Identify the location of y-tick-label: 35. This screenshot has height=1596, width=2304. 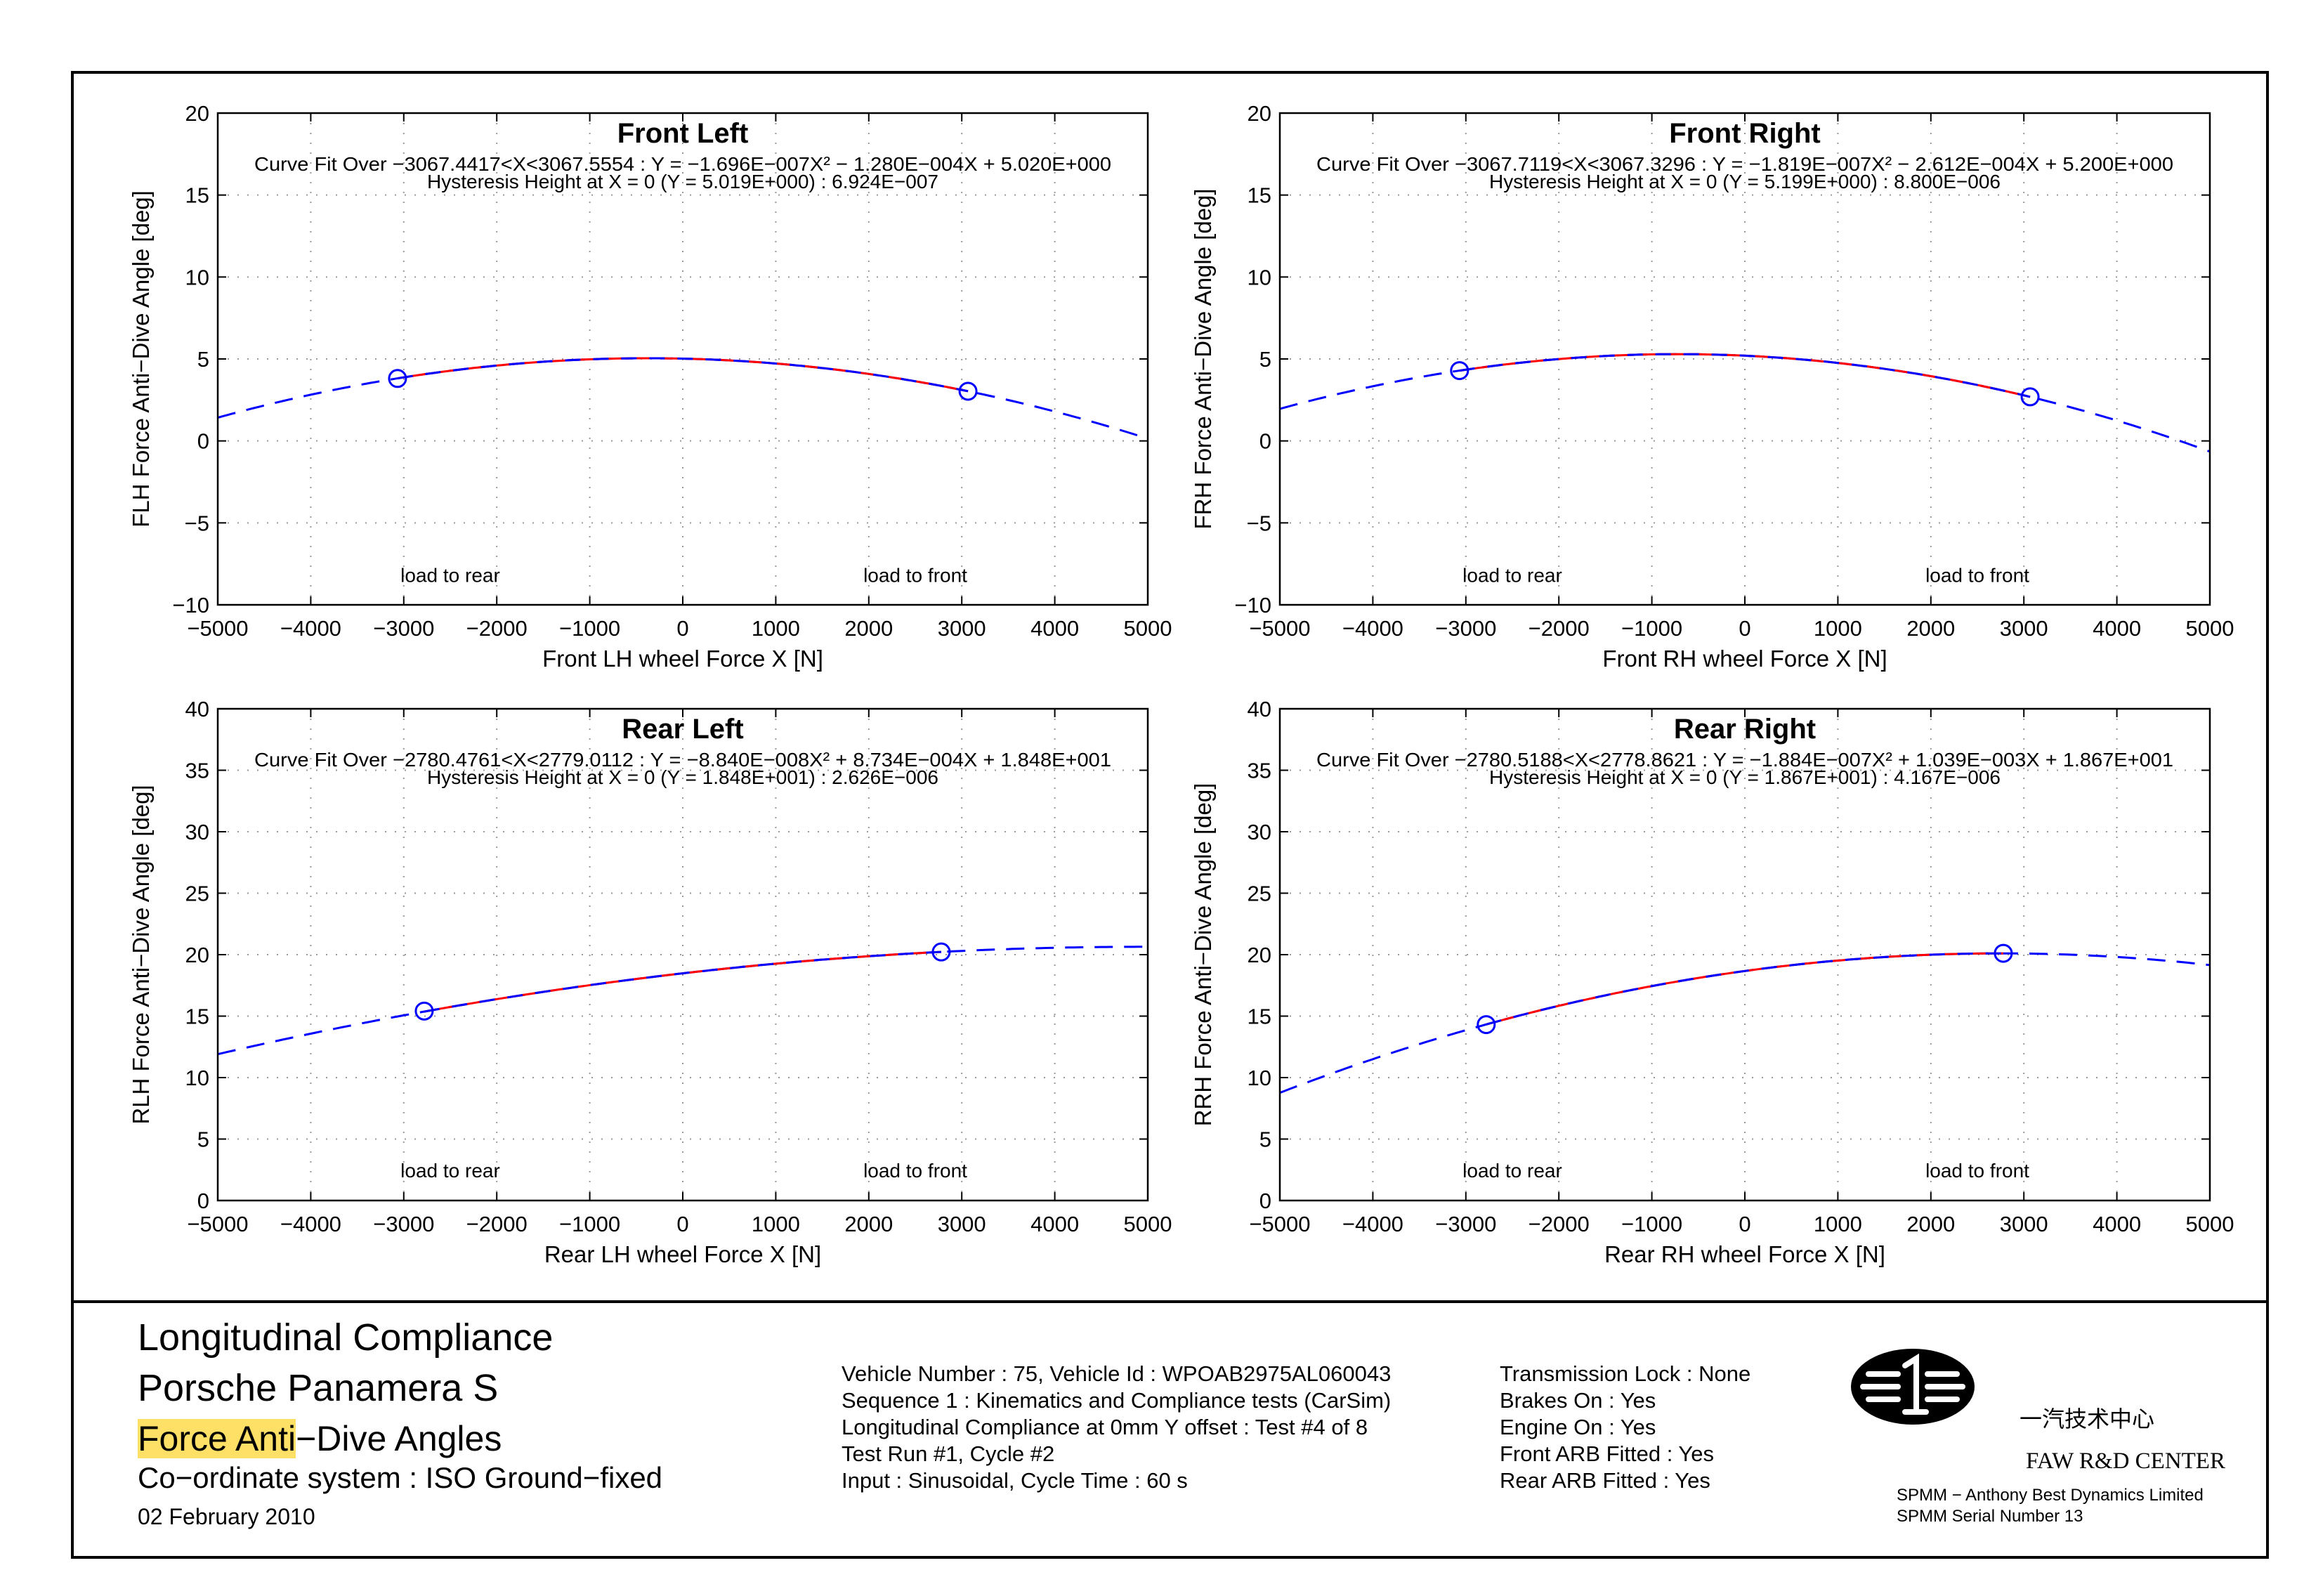
(197, 771).